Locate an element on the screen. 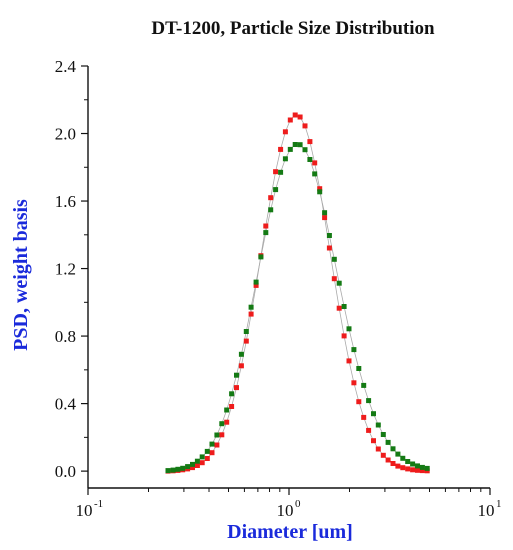  x-axis-ticks: 10 -1 10 0 10 1 is located at coordinates (289, 504).